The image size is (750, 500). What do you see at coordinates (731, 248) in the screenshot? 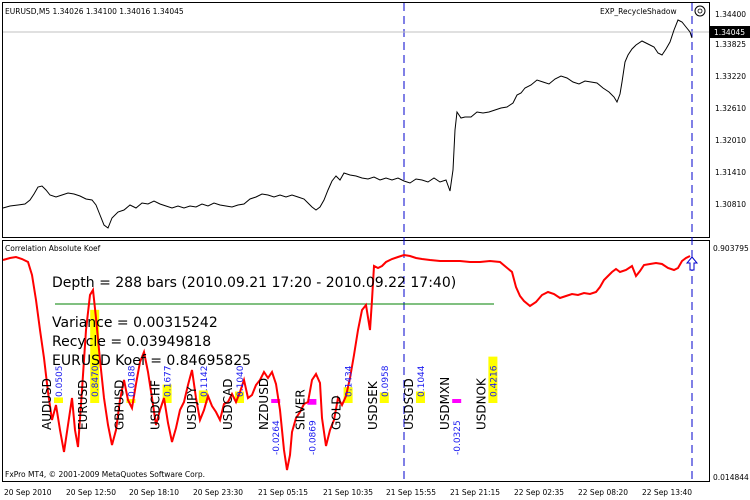
I see `indicator-scale-max: 0.903795` at bounding box center [731, 248].